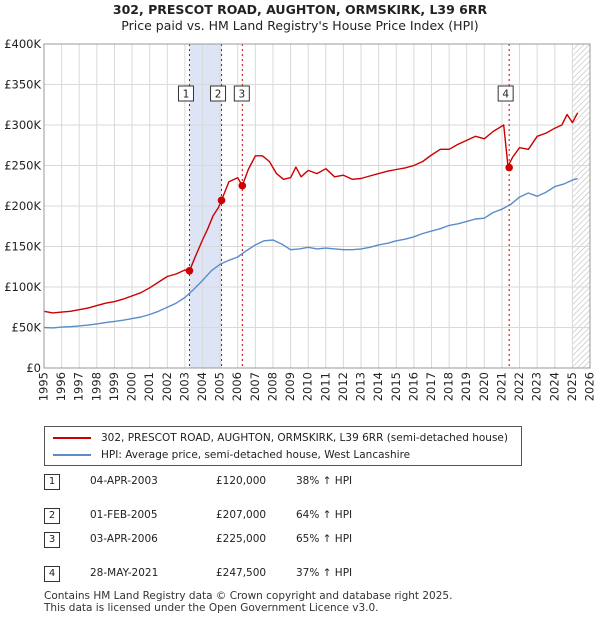  Describe the element at coordinates (484, 386) in the screenshot. I see `x-tick-label: 2020` at that location.